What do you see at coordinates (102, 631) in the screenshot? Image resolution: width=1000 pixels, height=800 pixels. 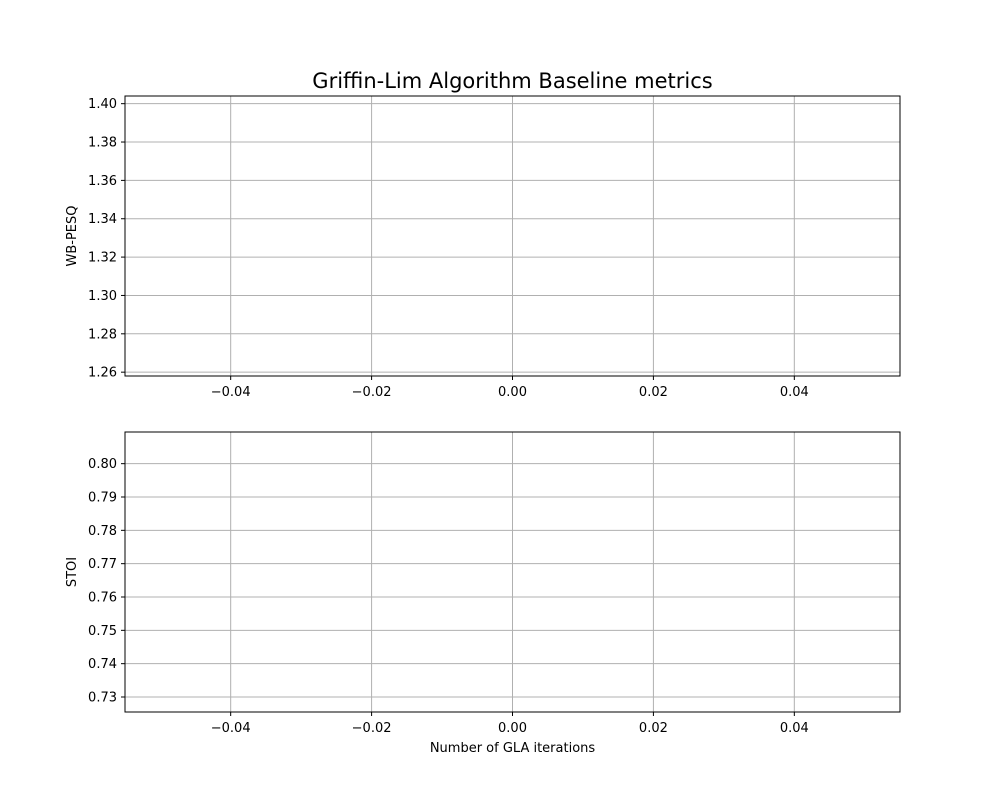 I see `stoi-y-tick-label: 0.75` at bounding box center [102, 631].